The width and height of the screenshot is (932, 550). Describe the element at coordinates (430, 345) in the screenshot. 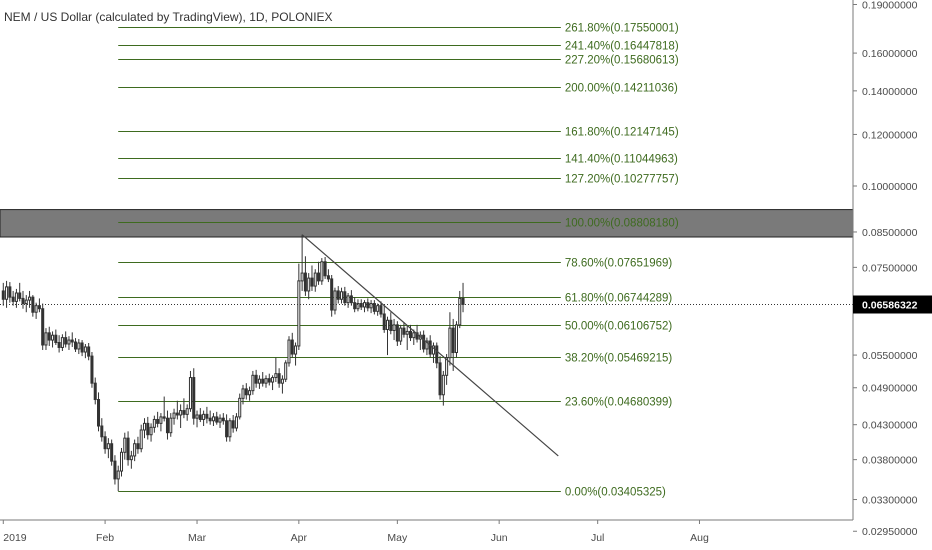

I see `downtrend-line` at that location.